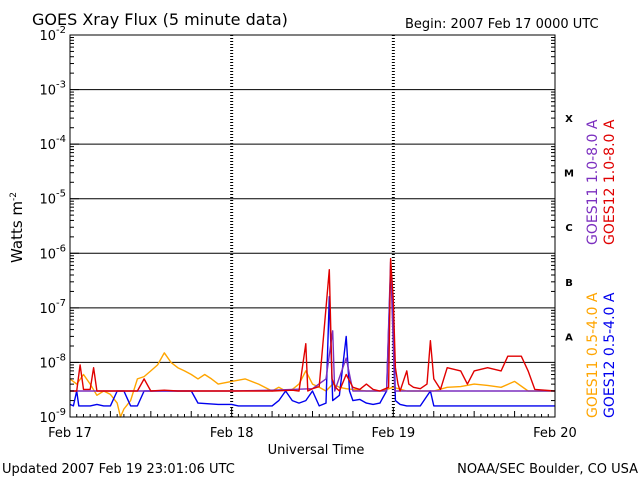 The width and height of the screenshot is (640, 480). Describe the element at coordinates (316, 450) in the screenshot. I see `x-axis-label: Universal Time` at that location.